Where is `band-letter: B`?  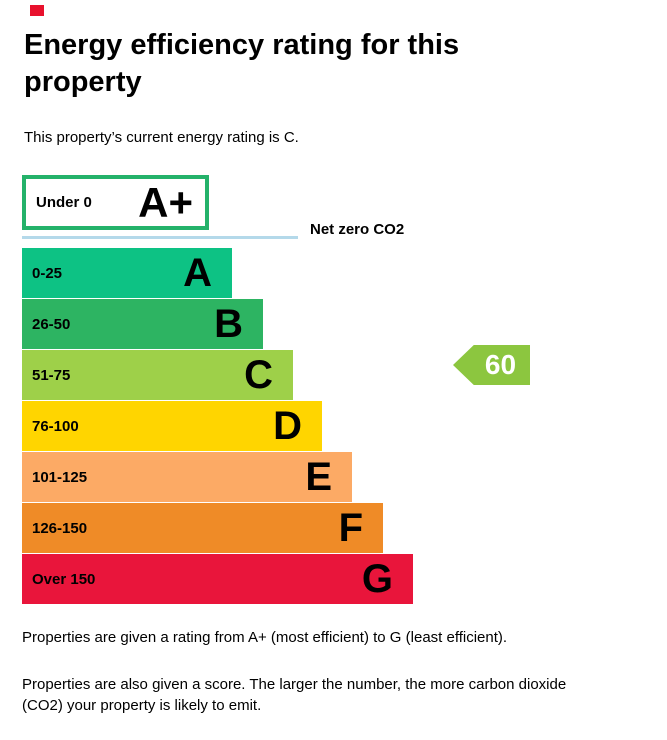
band-letter: B is located at coordinates (228, 324).